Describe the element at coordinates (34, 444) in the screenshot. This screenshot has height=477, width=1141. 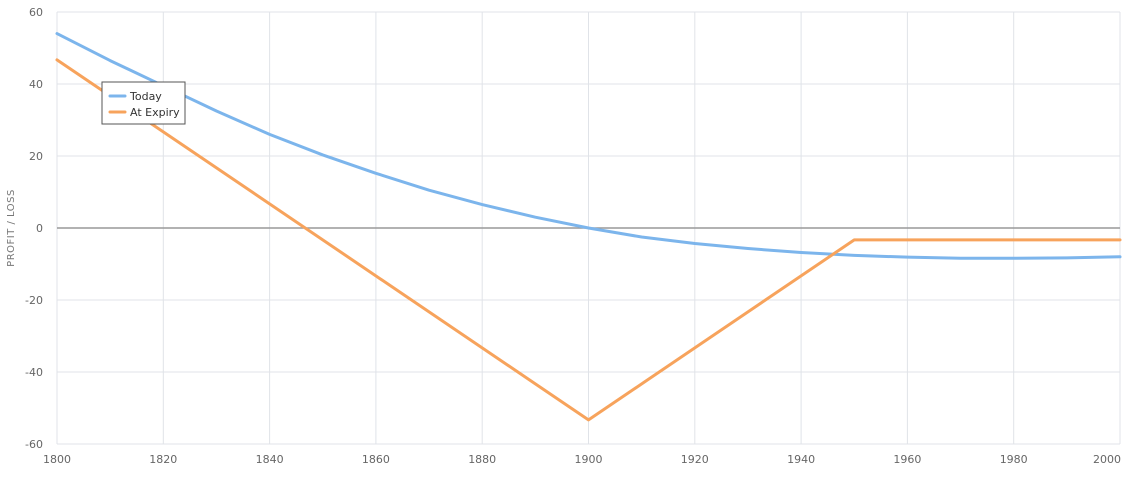
I see `y-tick-label: -60` at that location.